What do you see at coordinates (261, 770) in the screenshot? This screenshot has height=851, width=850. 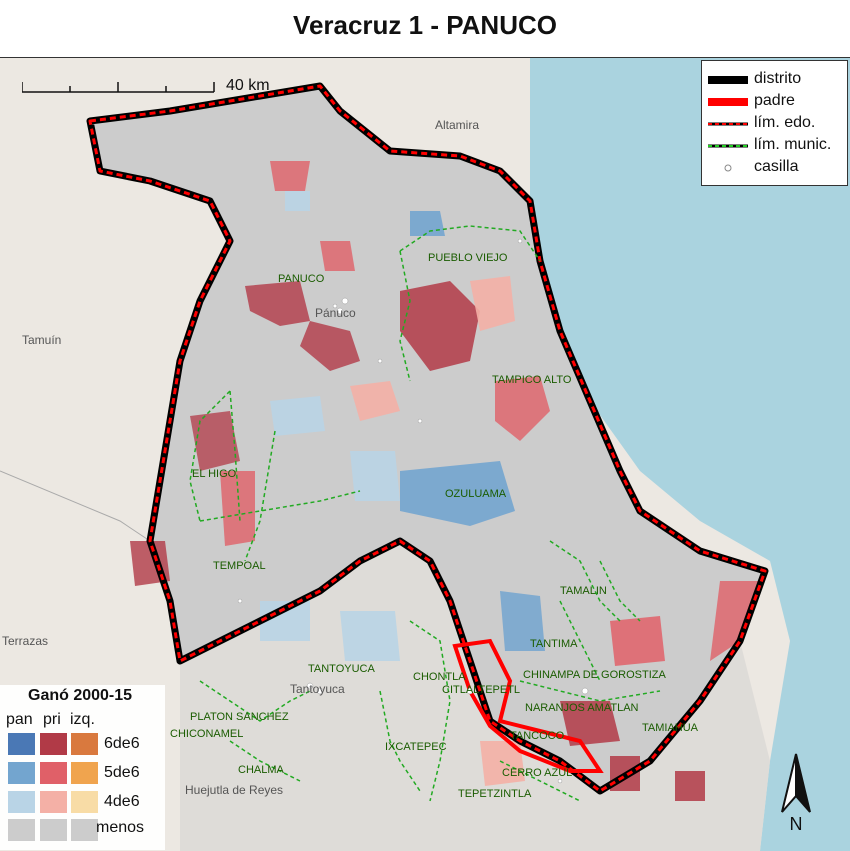 I see `muni-label: CHALMA` at bounding box center [261, 770].